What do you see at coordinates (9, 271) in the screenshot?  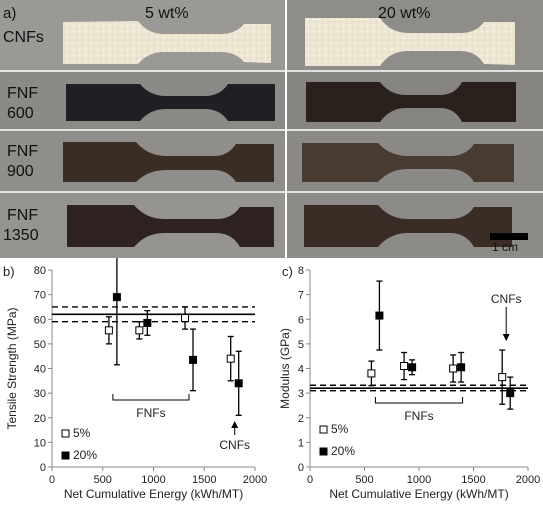 I see `panel-label: b)` at bounding box center [9, 271].